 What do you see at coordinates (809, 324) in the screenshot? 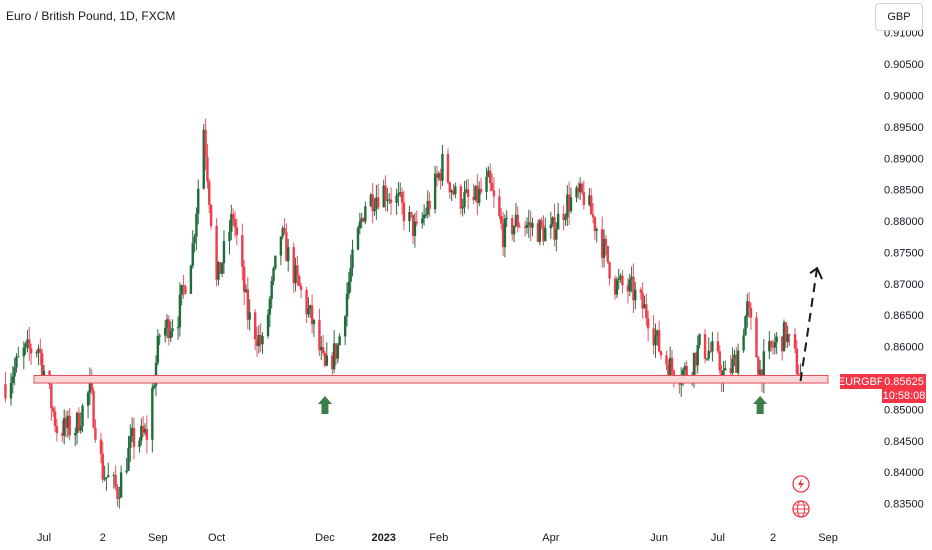
I see `projection-path` at bounding box center [809, 324].